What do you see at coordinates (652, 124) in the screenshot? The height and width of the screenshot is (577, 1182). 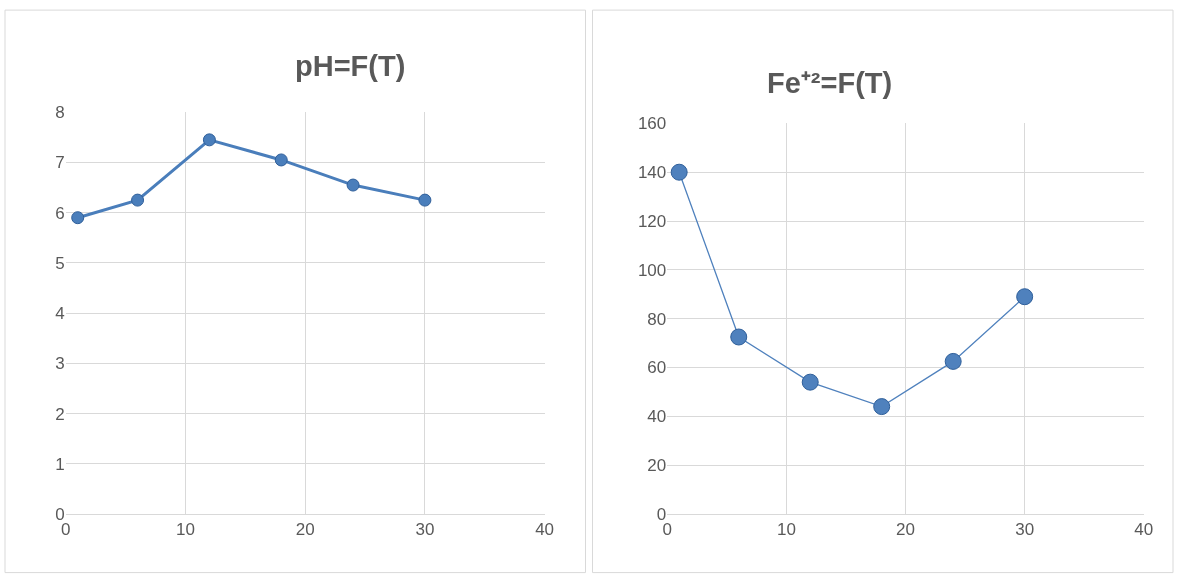 I see `y-tick-label: 160` at bounding box center [652, 124].